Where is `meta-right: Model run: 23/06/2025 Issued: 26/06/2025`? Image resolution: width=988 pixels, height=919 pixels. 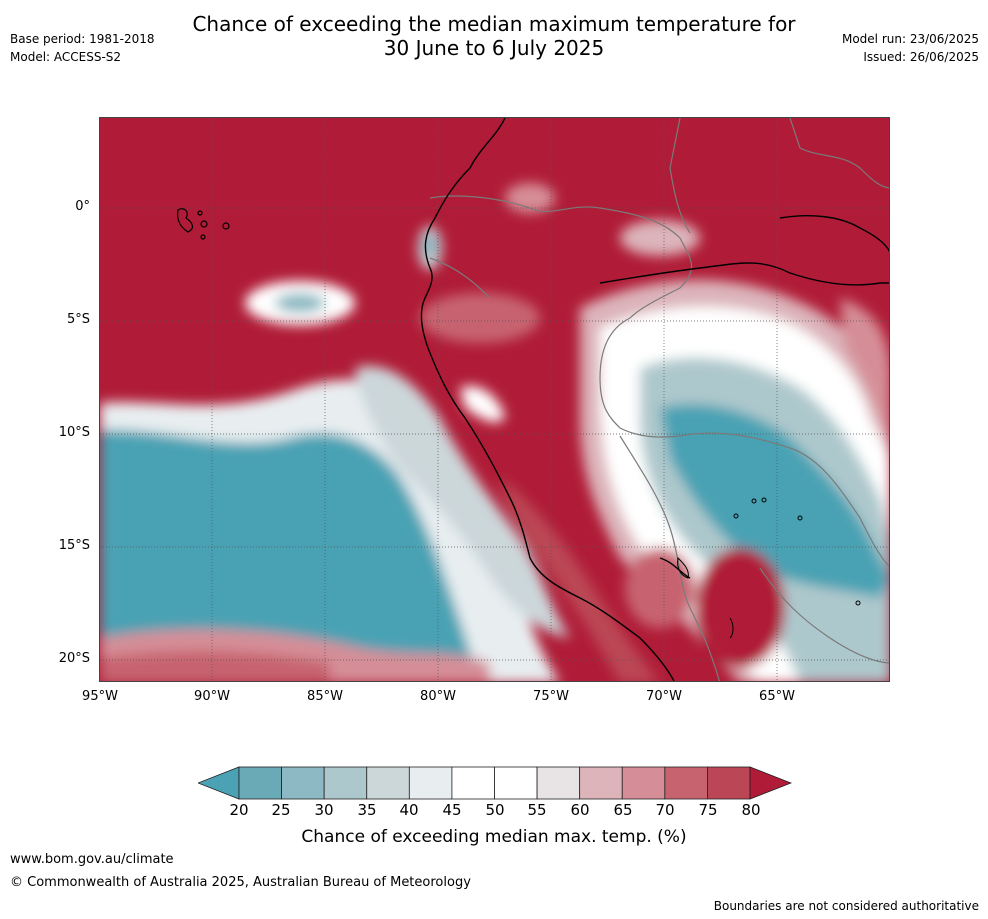 meta-right: Model run: 23/06/2025 Issued: 26/06/2025 is located at coordinates (910, 48).